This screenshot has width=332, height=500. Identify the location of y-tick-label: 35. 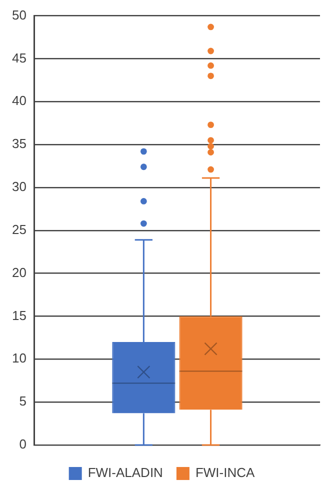
(19, 144).